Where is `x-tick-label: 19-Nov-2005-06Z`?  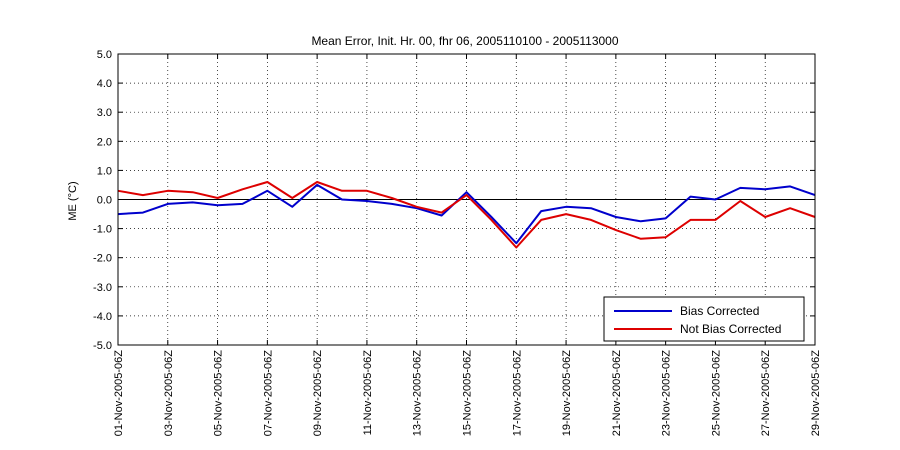
x-tick-label: 19-Nov-2005-06Z is located at coordinates (567, 393).